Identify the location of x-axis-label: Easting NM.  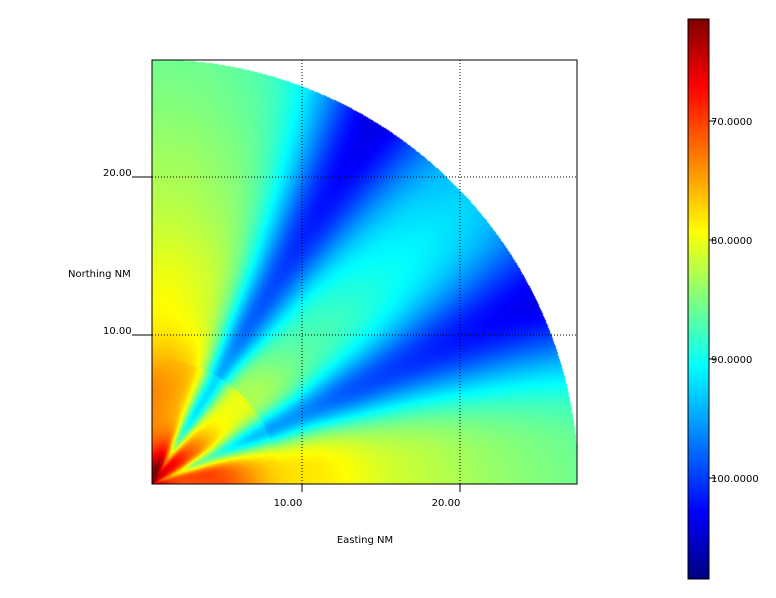
(365, 540).